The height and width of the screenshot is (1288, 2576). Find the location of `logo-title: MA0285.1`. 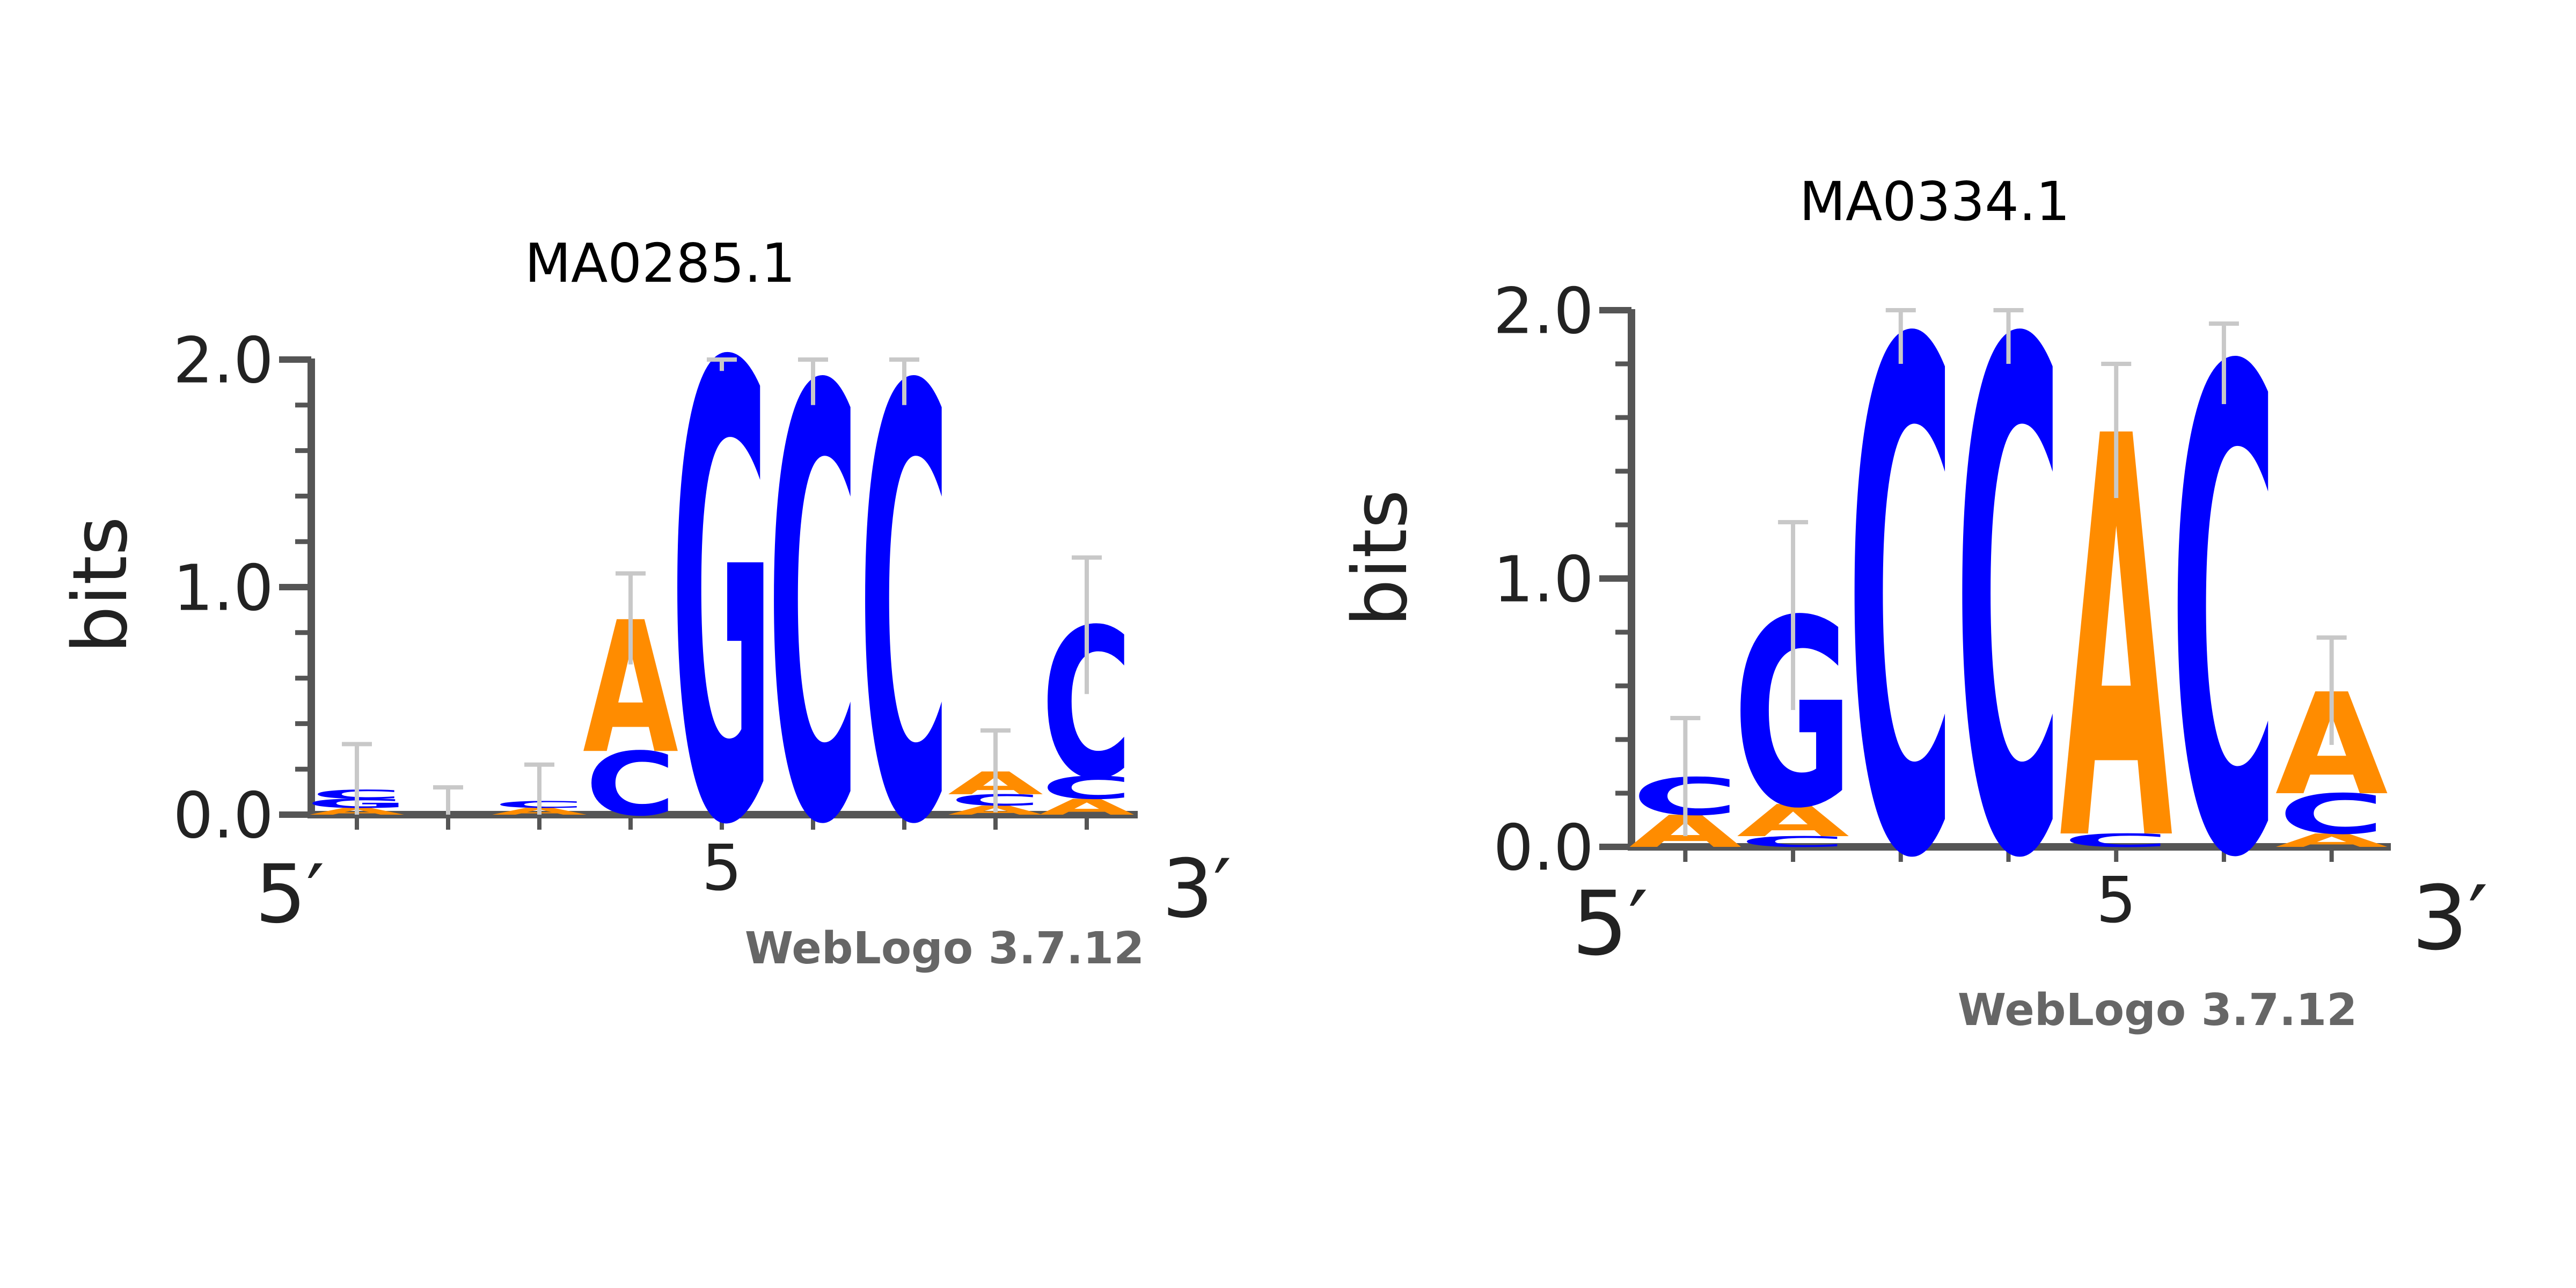

logo-title: MA0285.1 is located at coordinates (660, 263).